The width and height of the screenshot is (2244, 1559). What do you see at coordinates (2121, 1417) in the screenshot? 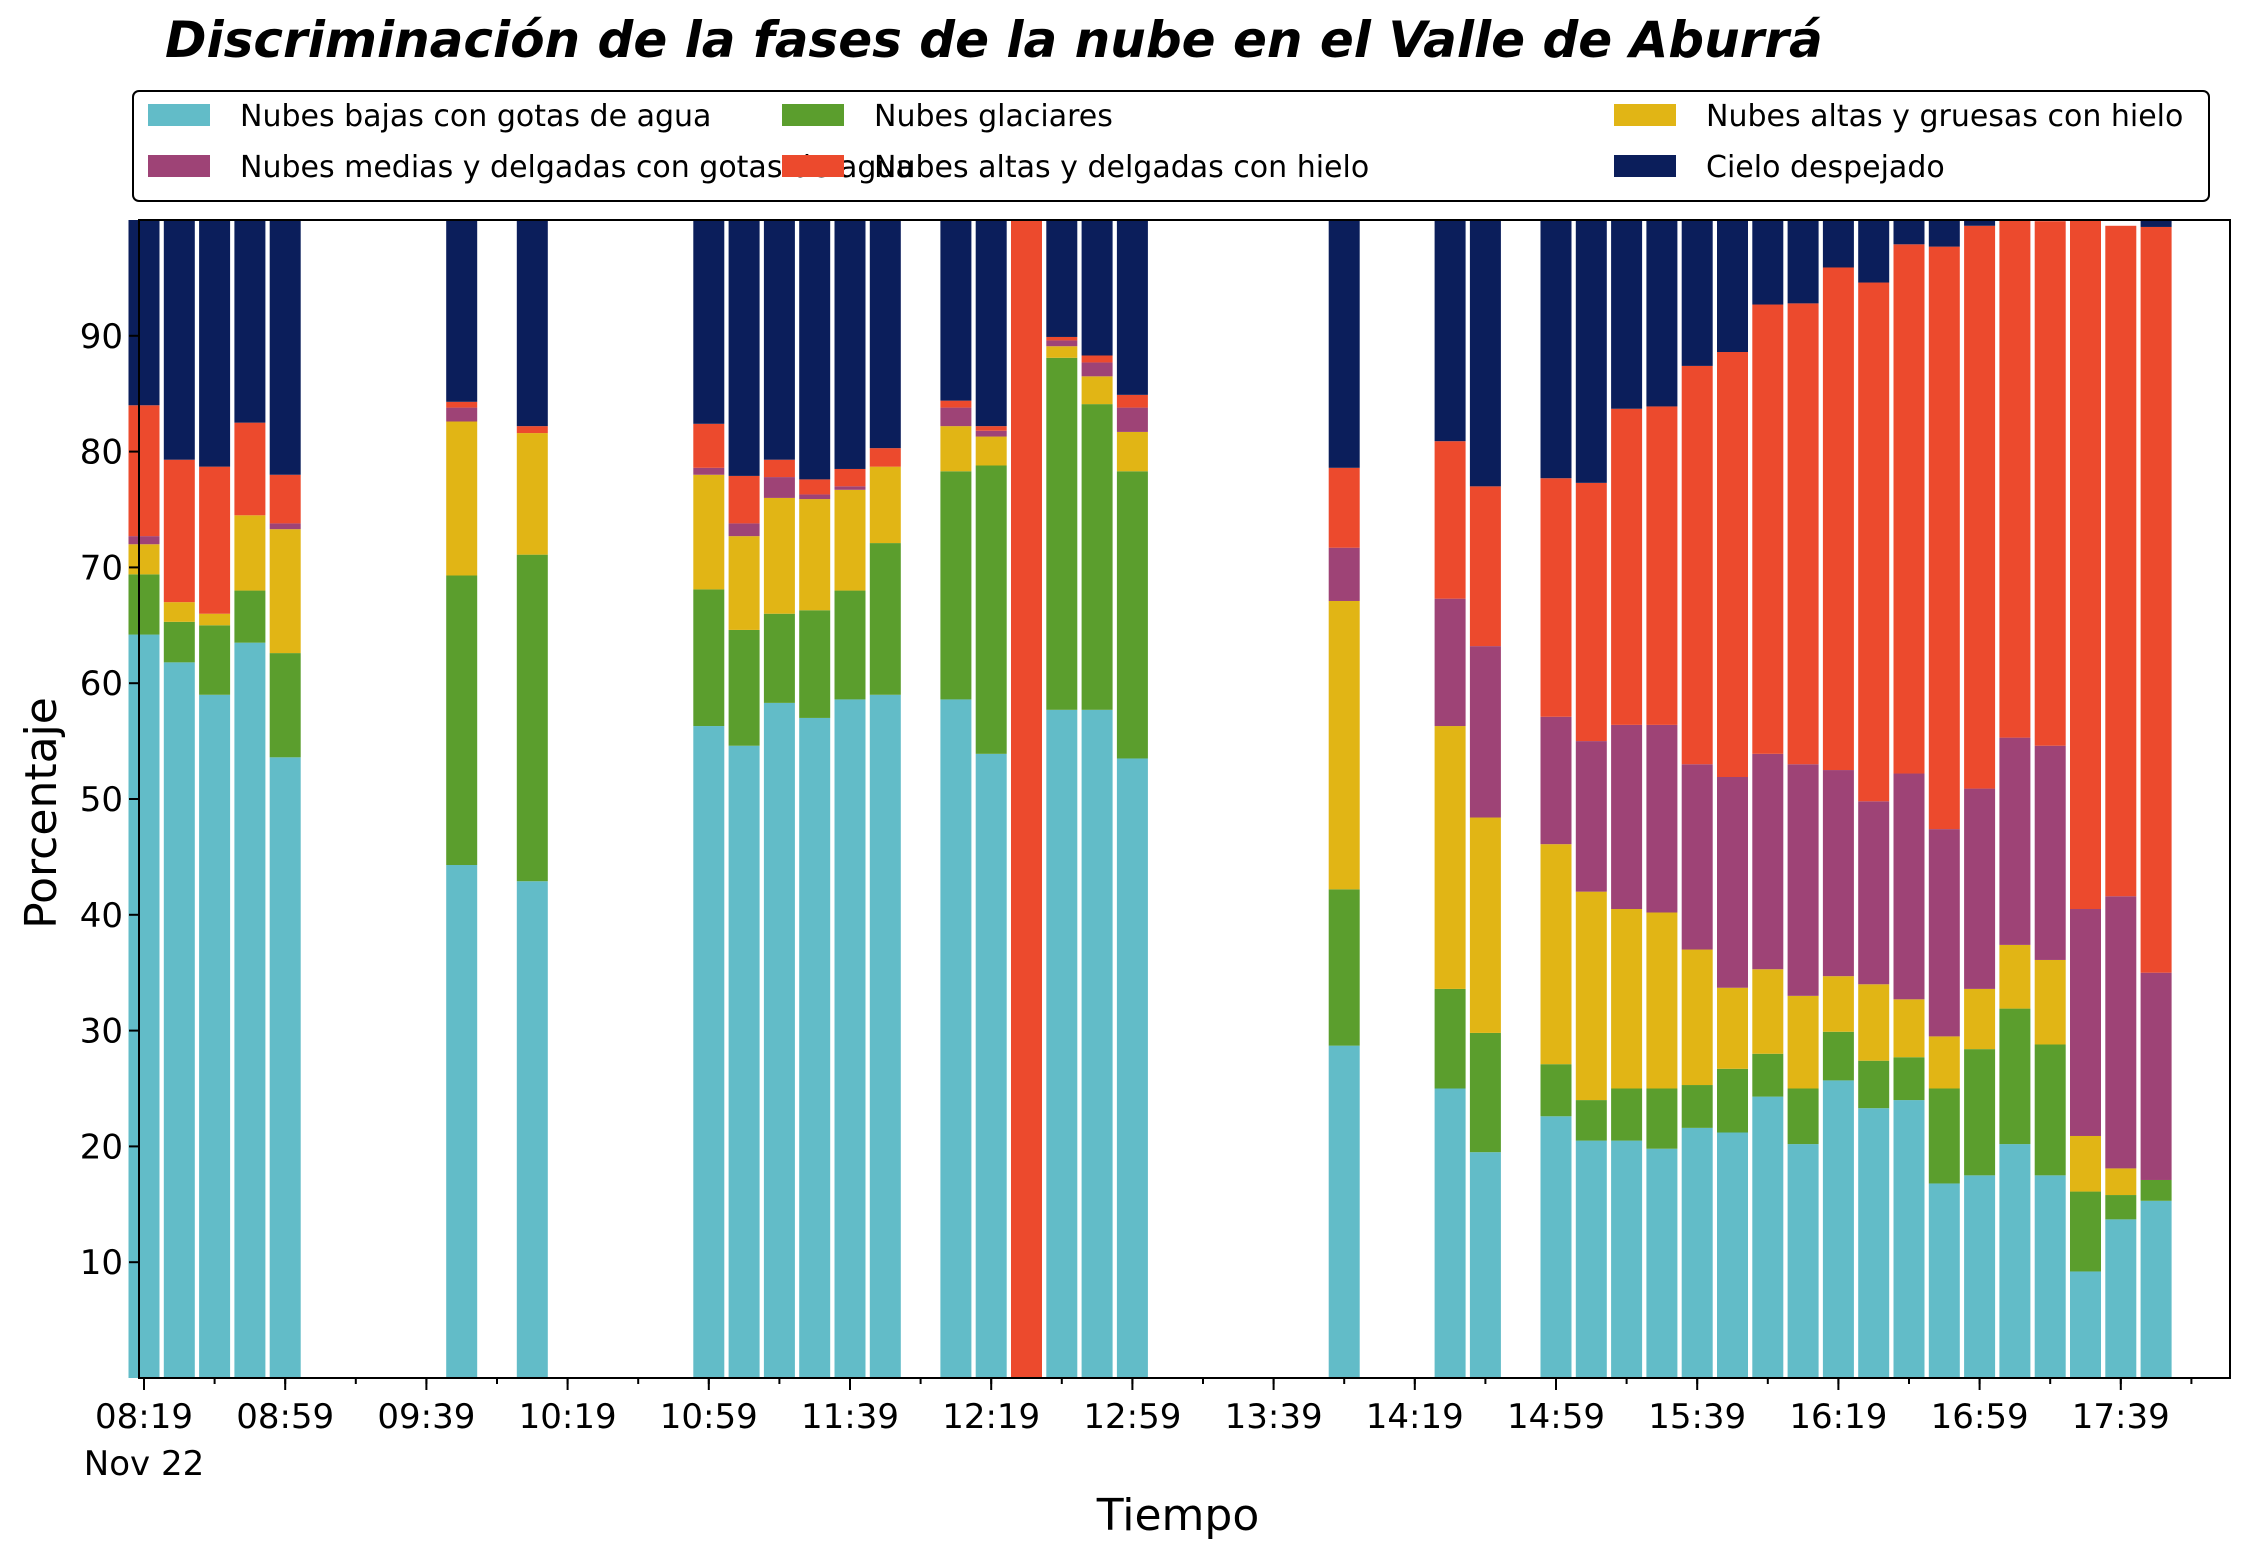
I see `x-tick-label: 17:39` at bounding box center [2121, 1417].